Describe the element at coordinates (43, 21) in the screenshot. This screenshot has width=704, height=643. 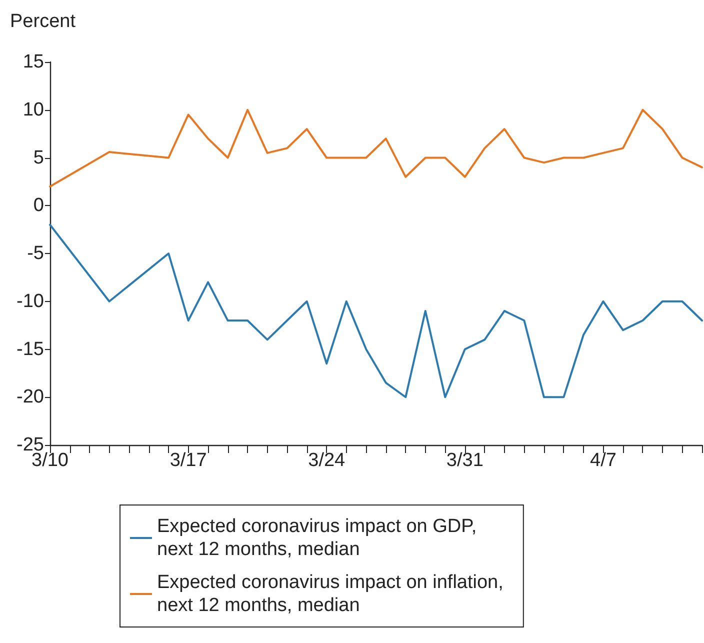
I see `y-axis-title: Percent` at that location.